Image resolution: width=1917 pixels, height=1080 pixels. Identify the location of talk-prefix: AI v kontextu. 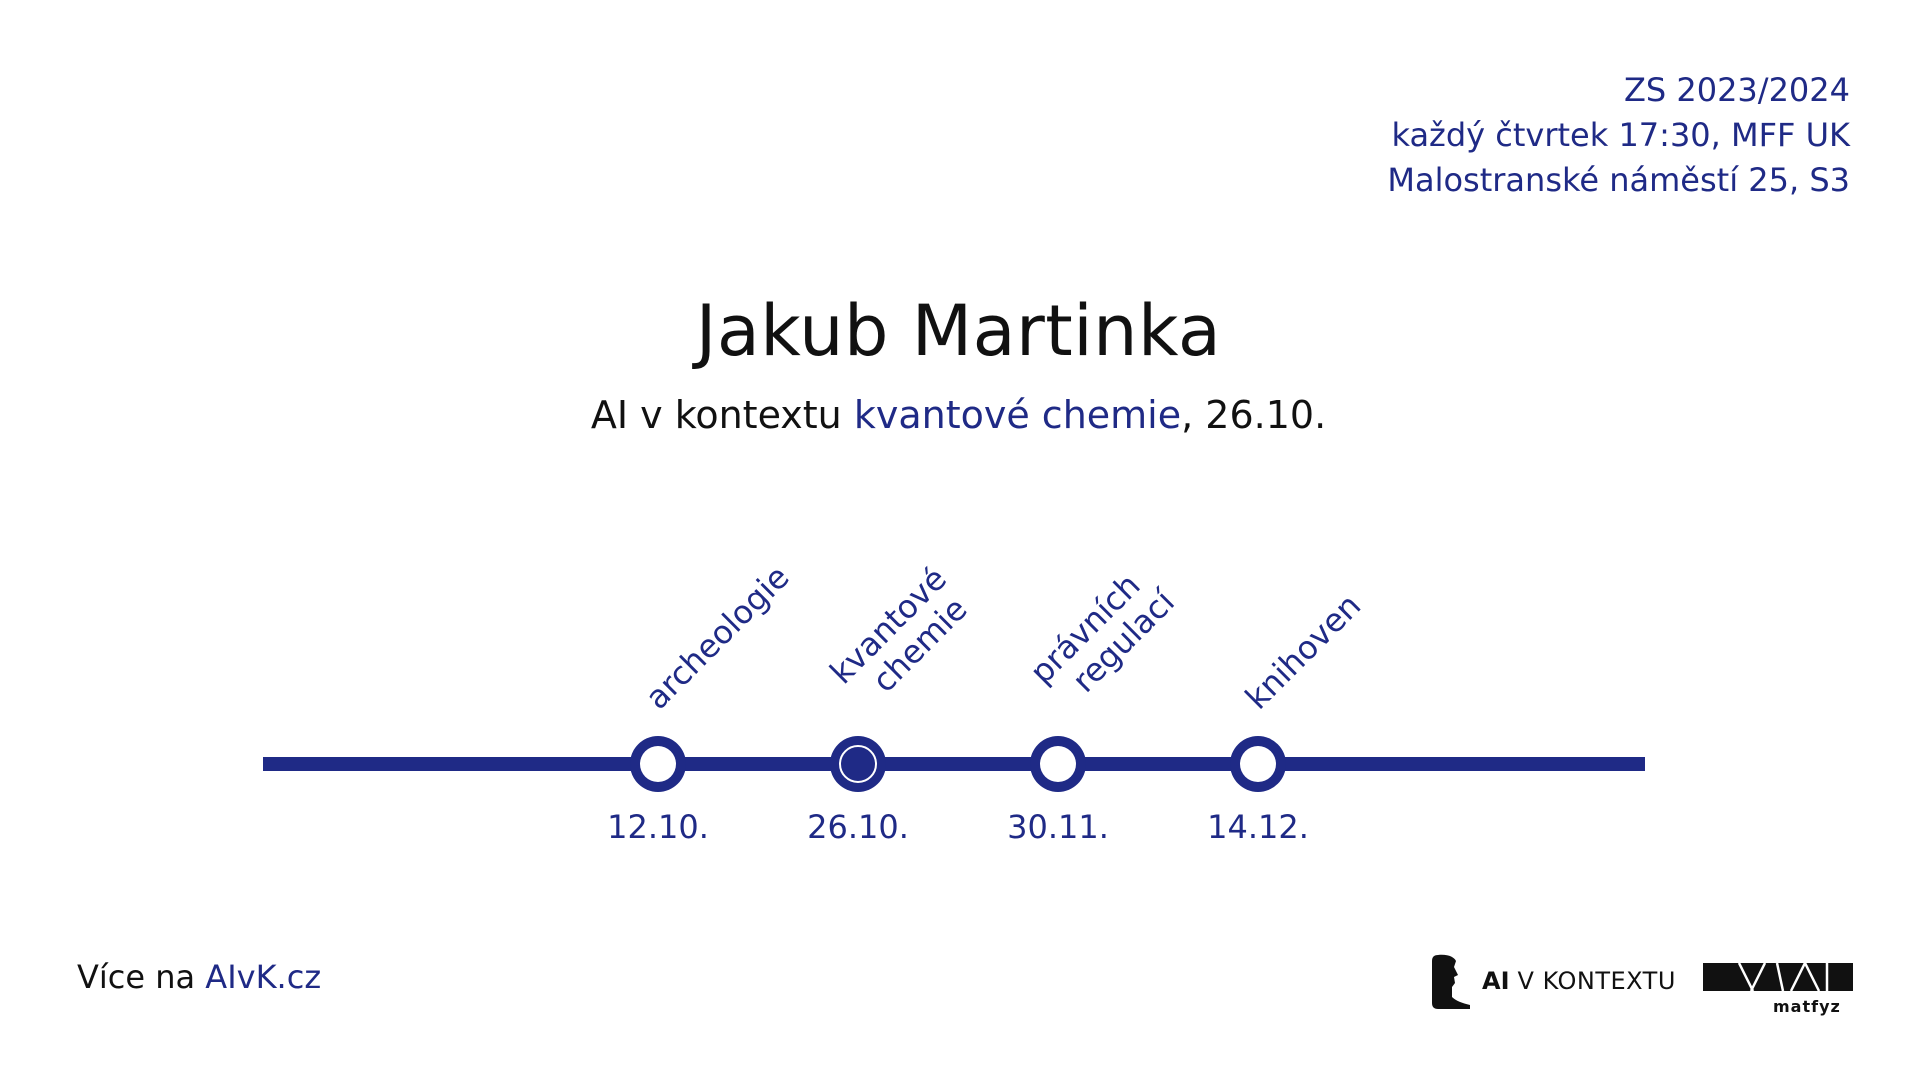
(722, 415).